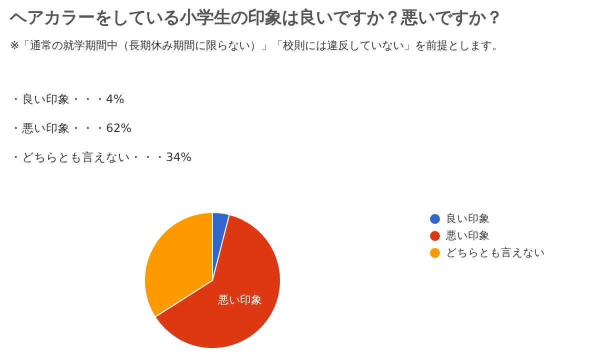 The width and height of the screenshot is (600, 354). What do you see at coordinates (468, 235) in the screenshot?
I see `legend-label: 悪い印象` at bounding box center [468, 235].